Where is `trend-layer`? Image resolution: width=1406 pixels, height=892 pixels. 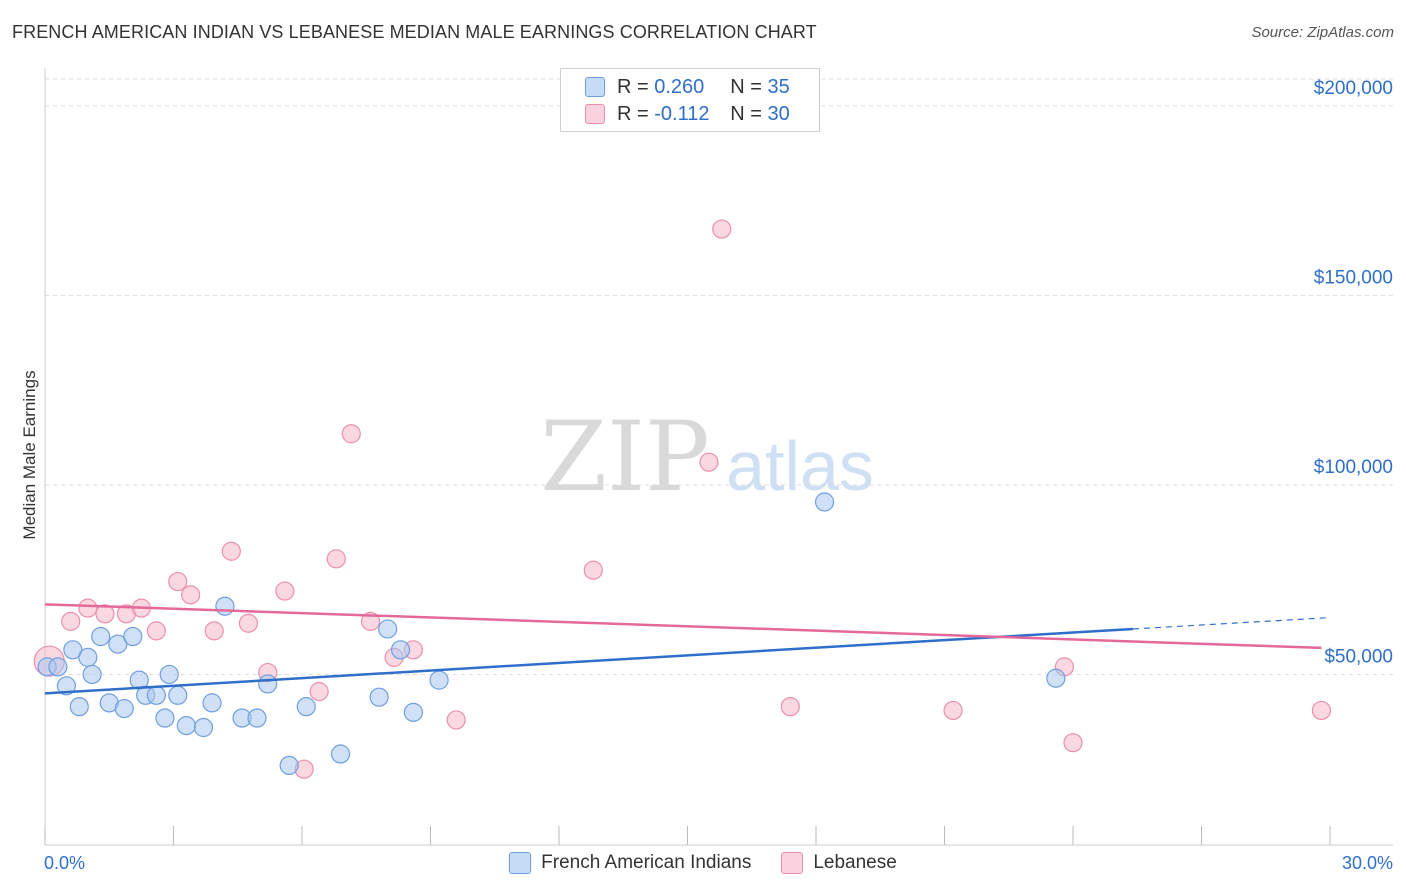
trend-layer is located at coordinates (687, 649).